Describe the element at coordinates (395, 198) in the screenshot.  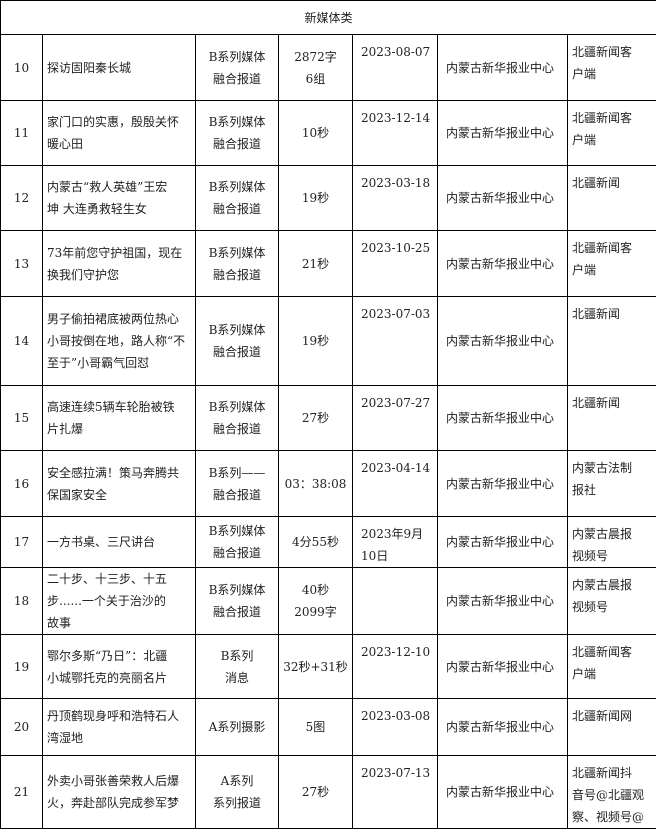
I see `publish-date: 2023-03-18` at that location.